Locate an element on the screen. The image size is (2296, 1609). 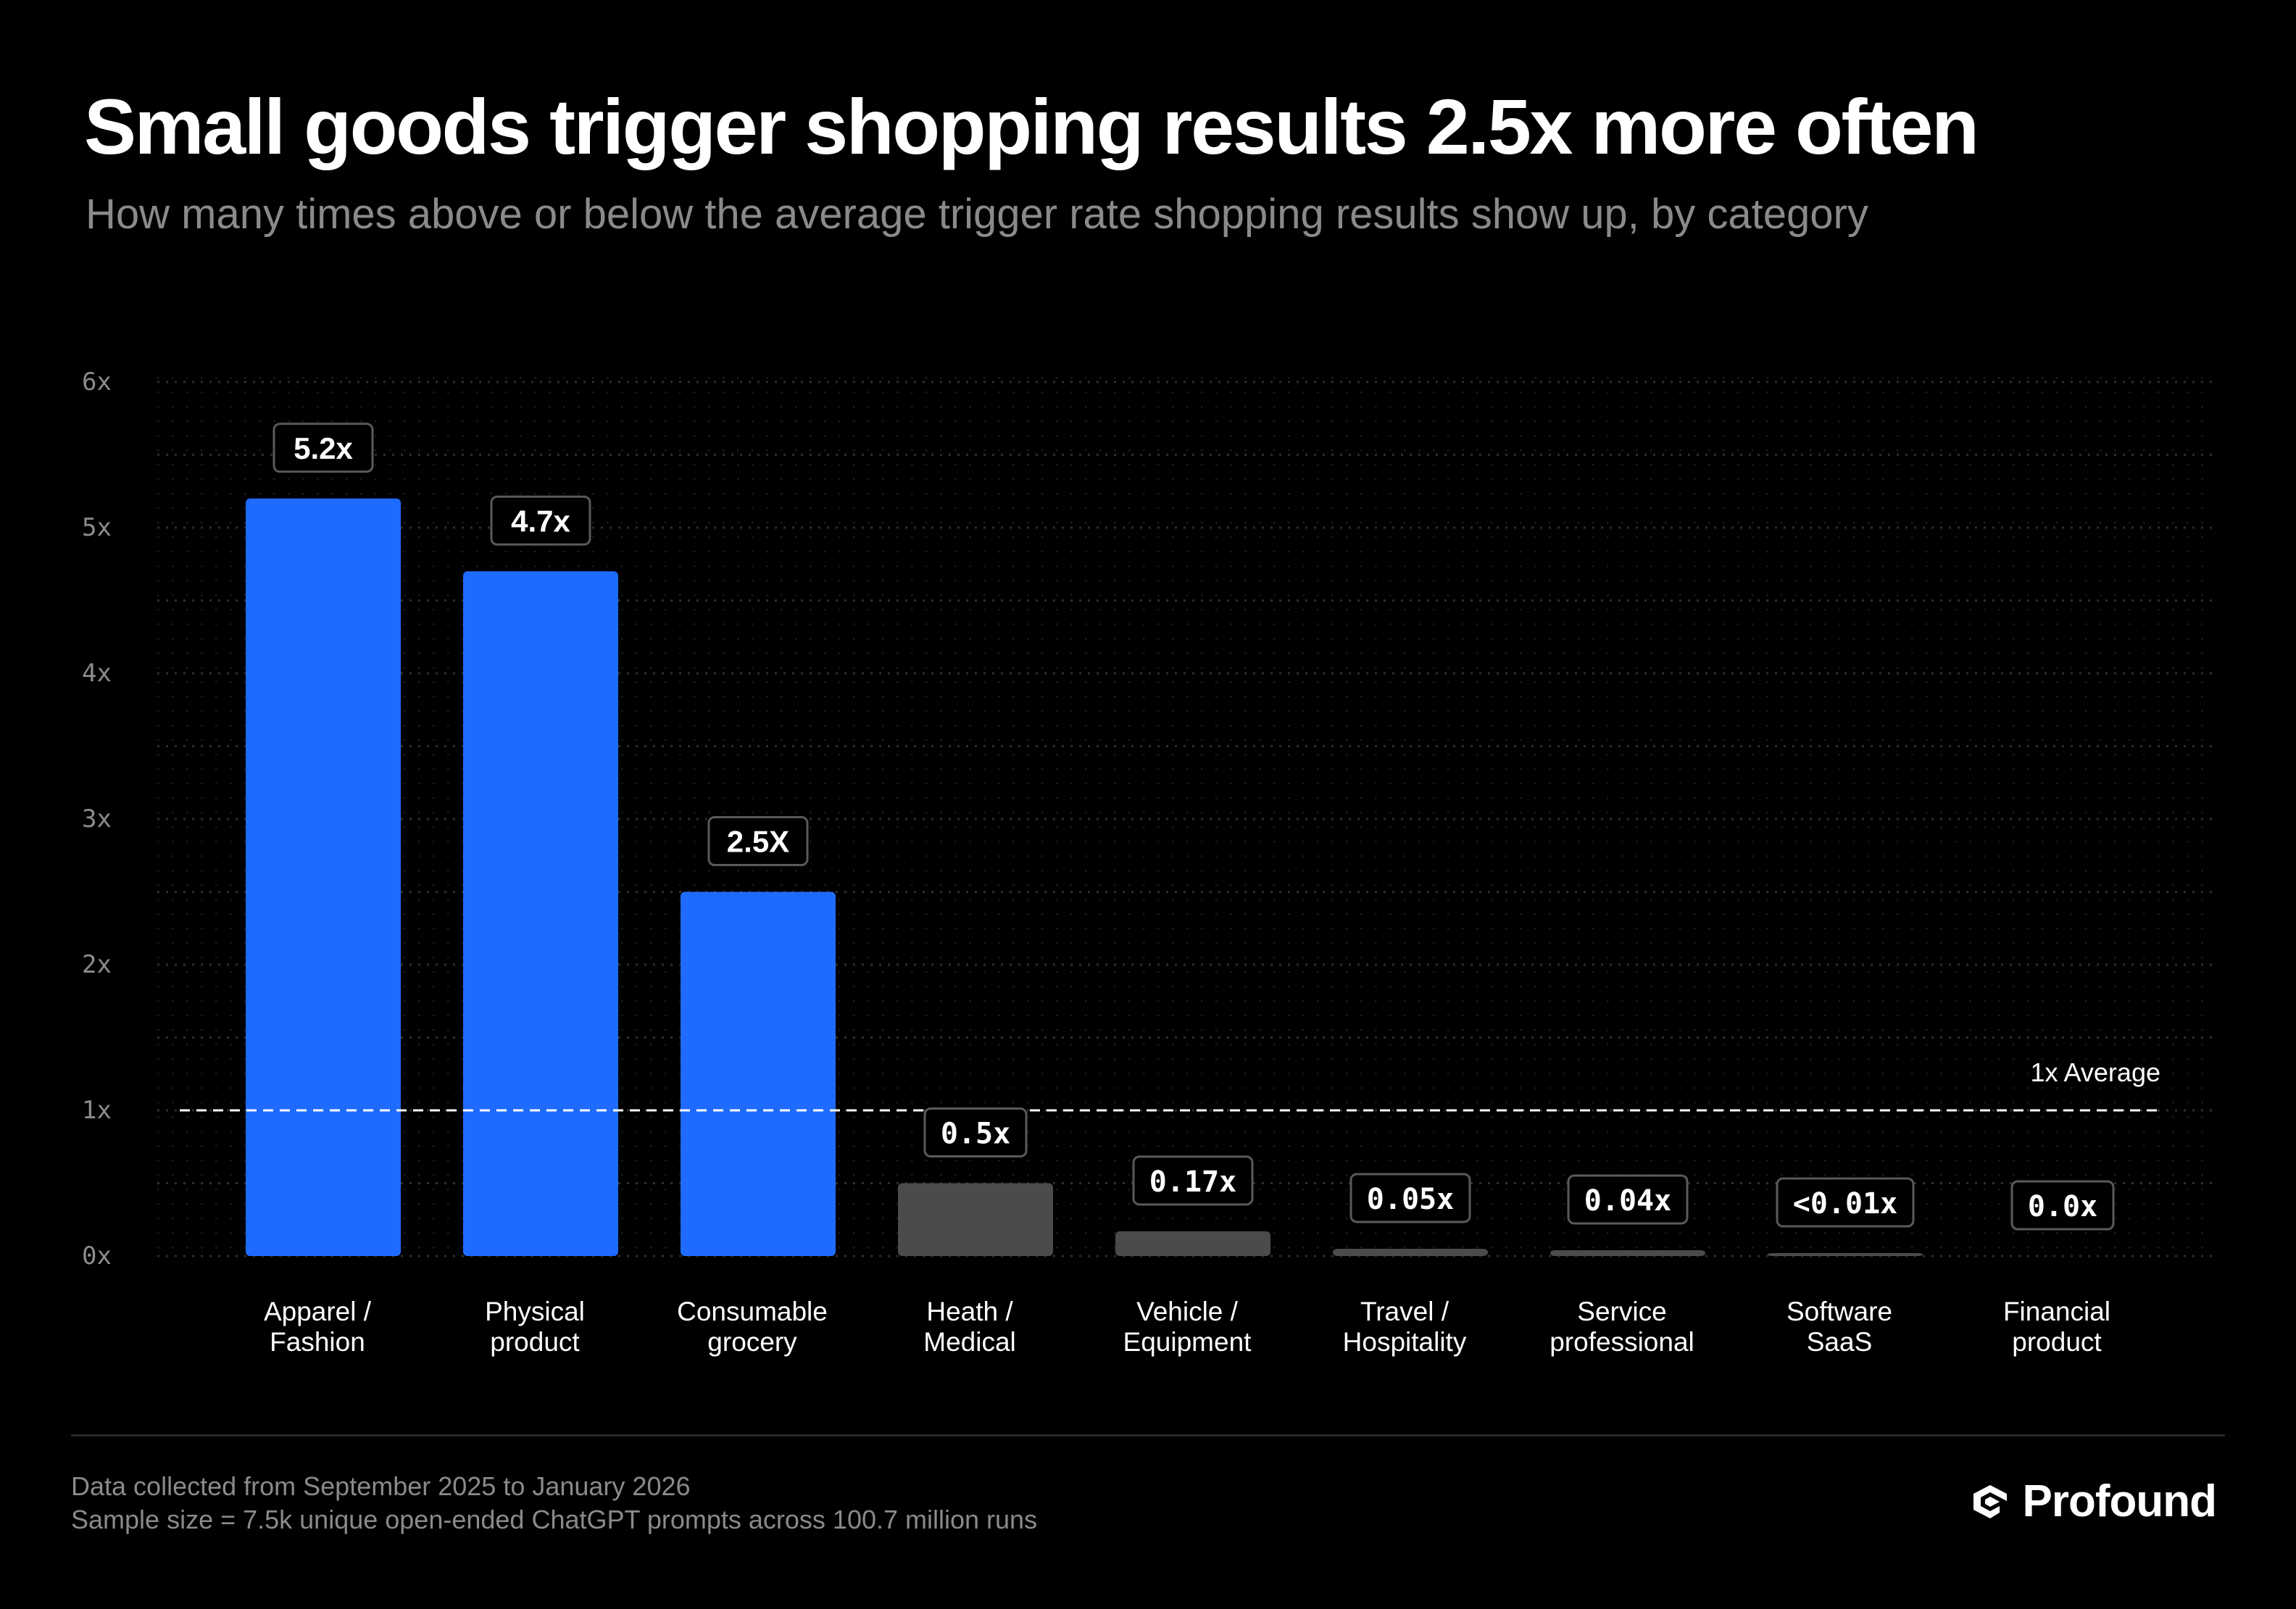
value-label-text: 0.17x is located at coordinates (1192, 1182).